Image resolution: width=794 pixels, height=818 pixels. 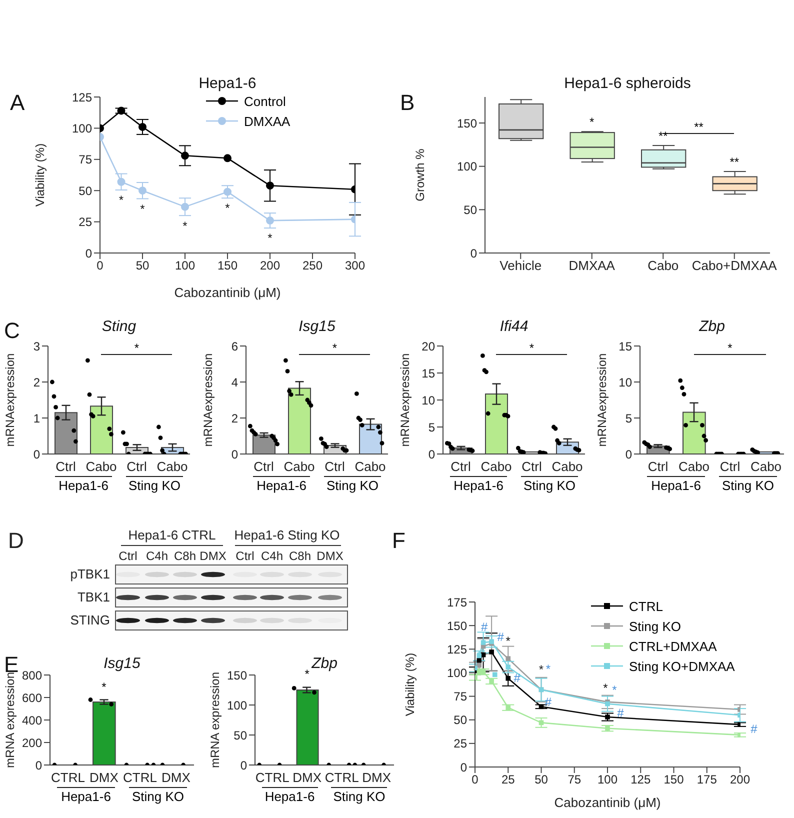 I want to click on x-tick-label: 300, so click(x=355, y=265).